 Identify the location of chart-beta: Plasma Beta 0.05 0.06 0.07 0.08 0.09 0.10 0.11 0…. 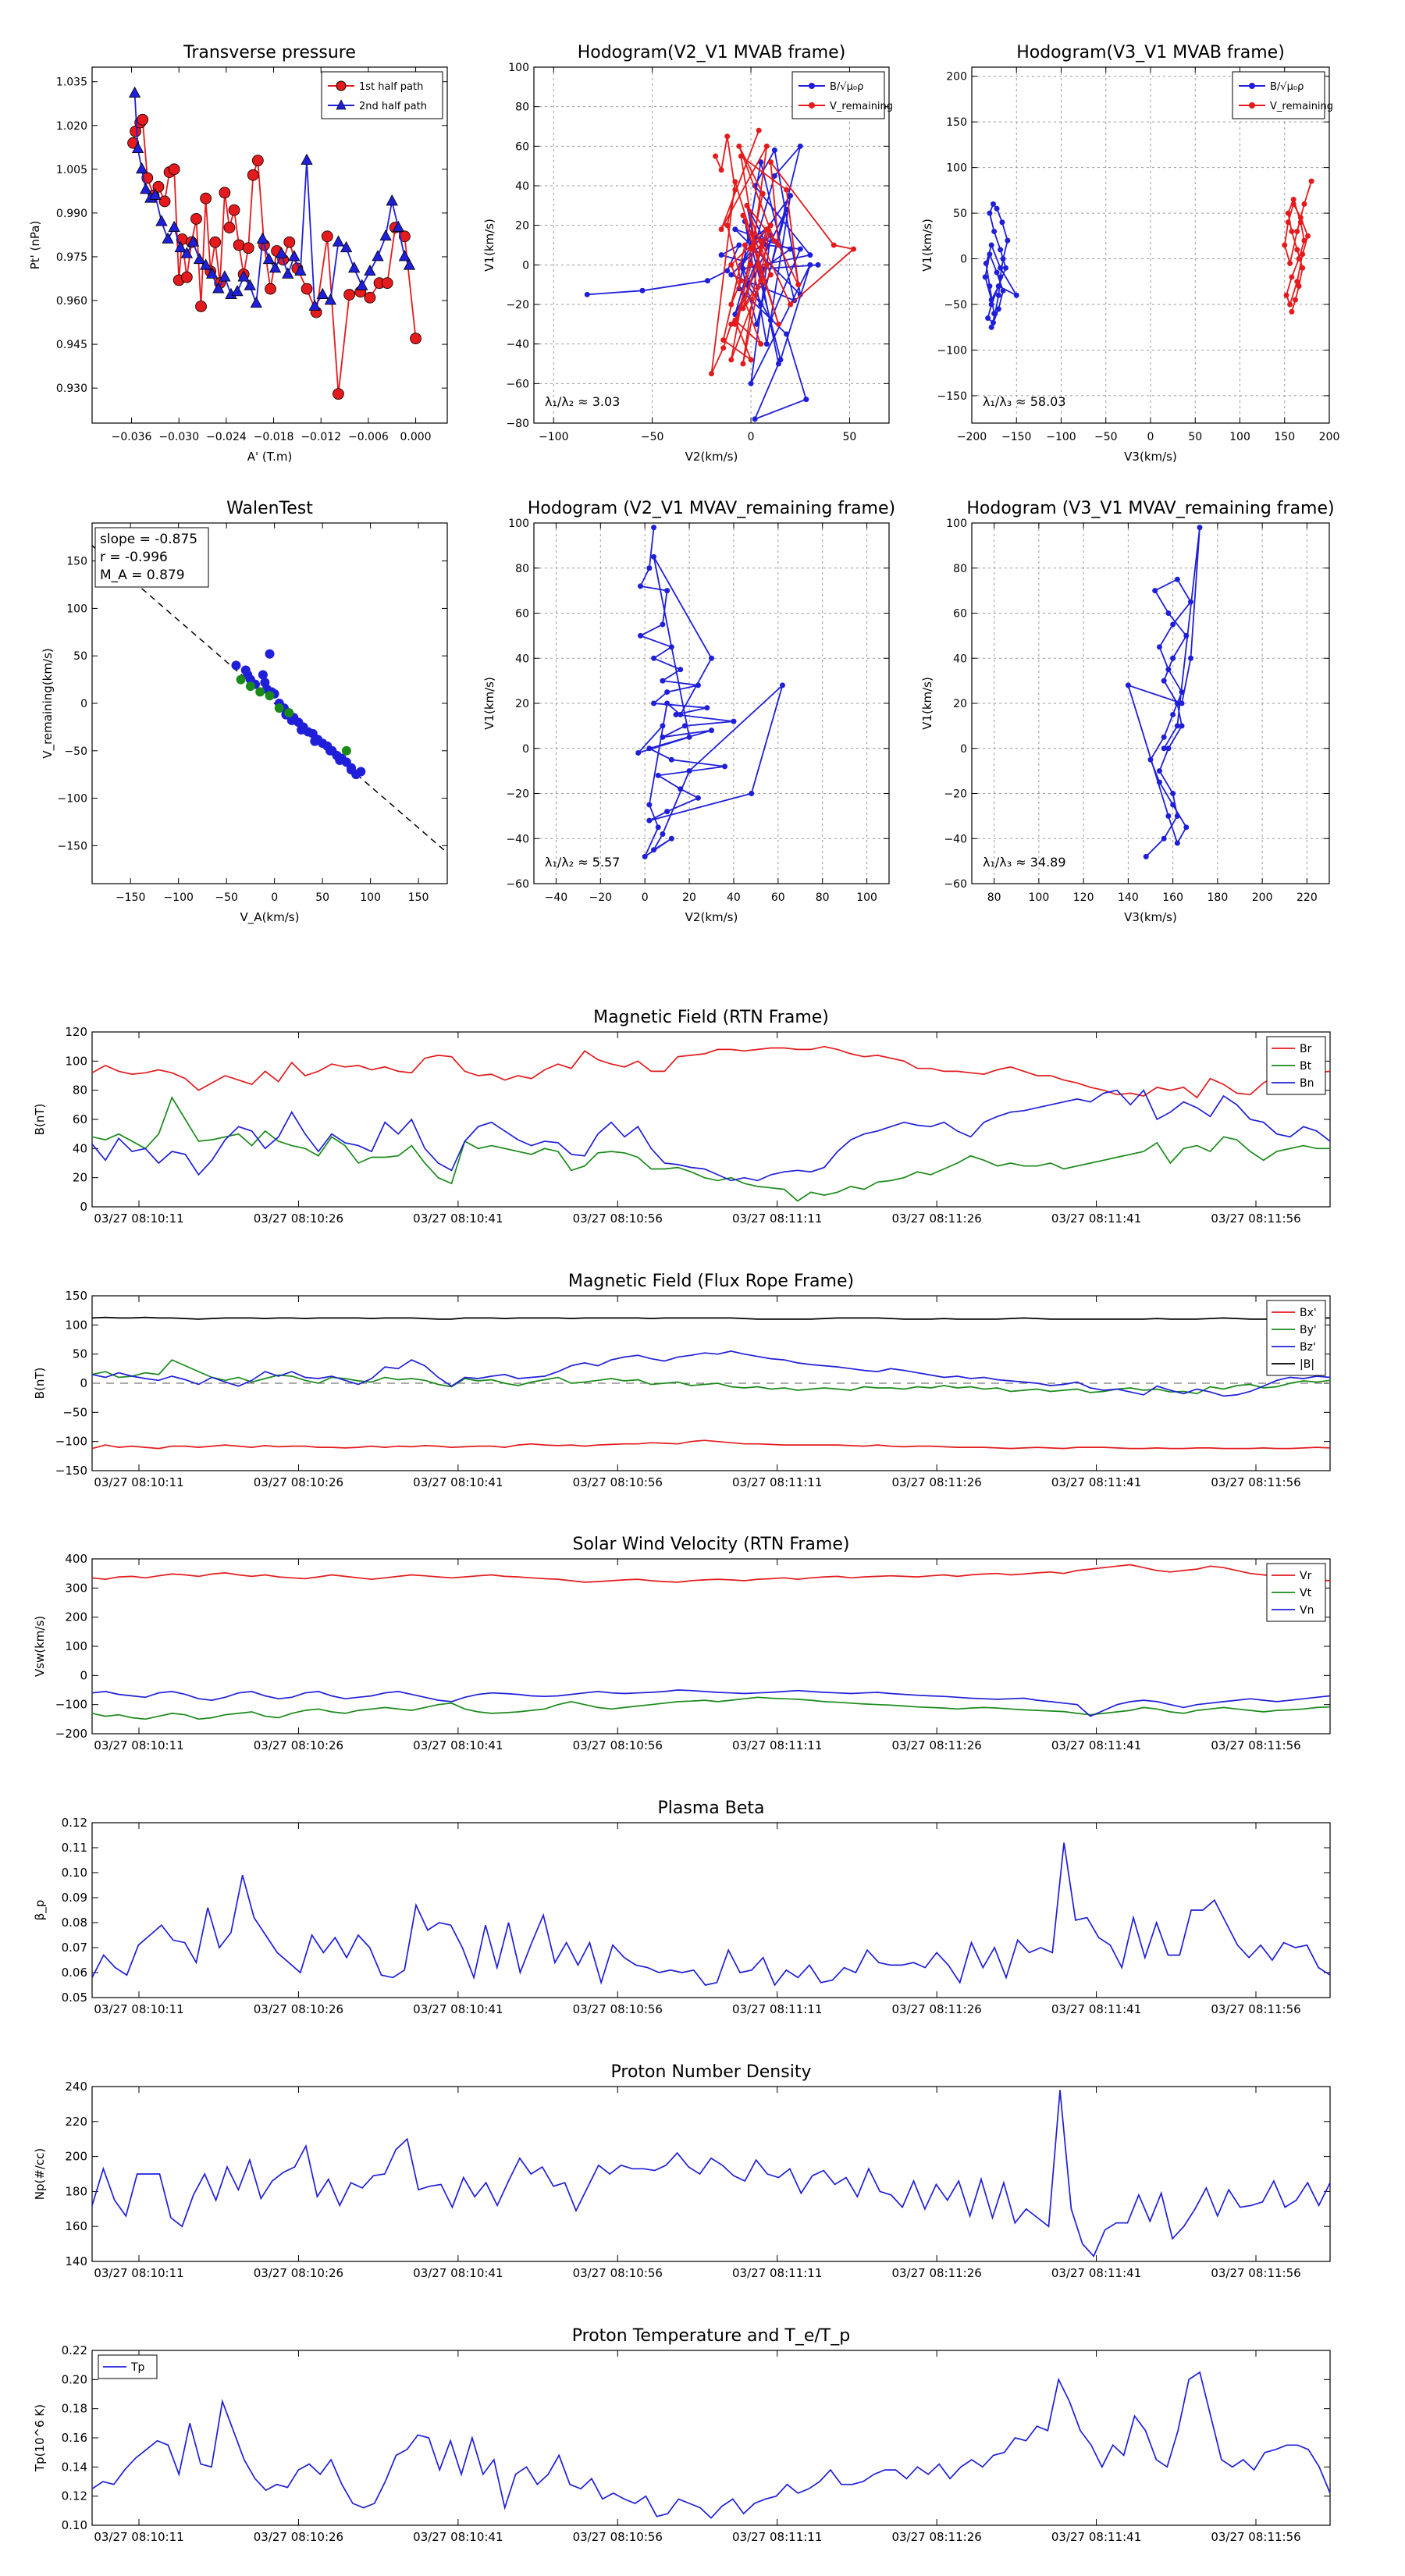
(682, 1907).